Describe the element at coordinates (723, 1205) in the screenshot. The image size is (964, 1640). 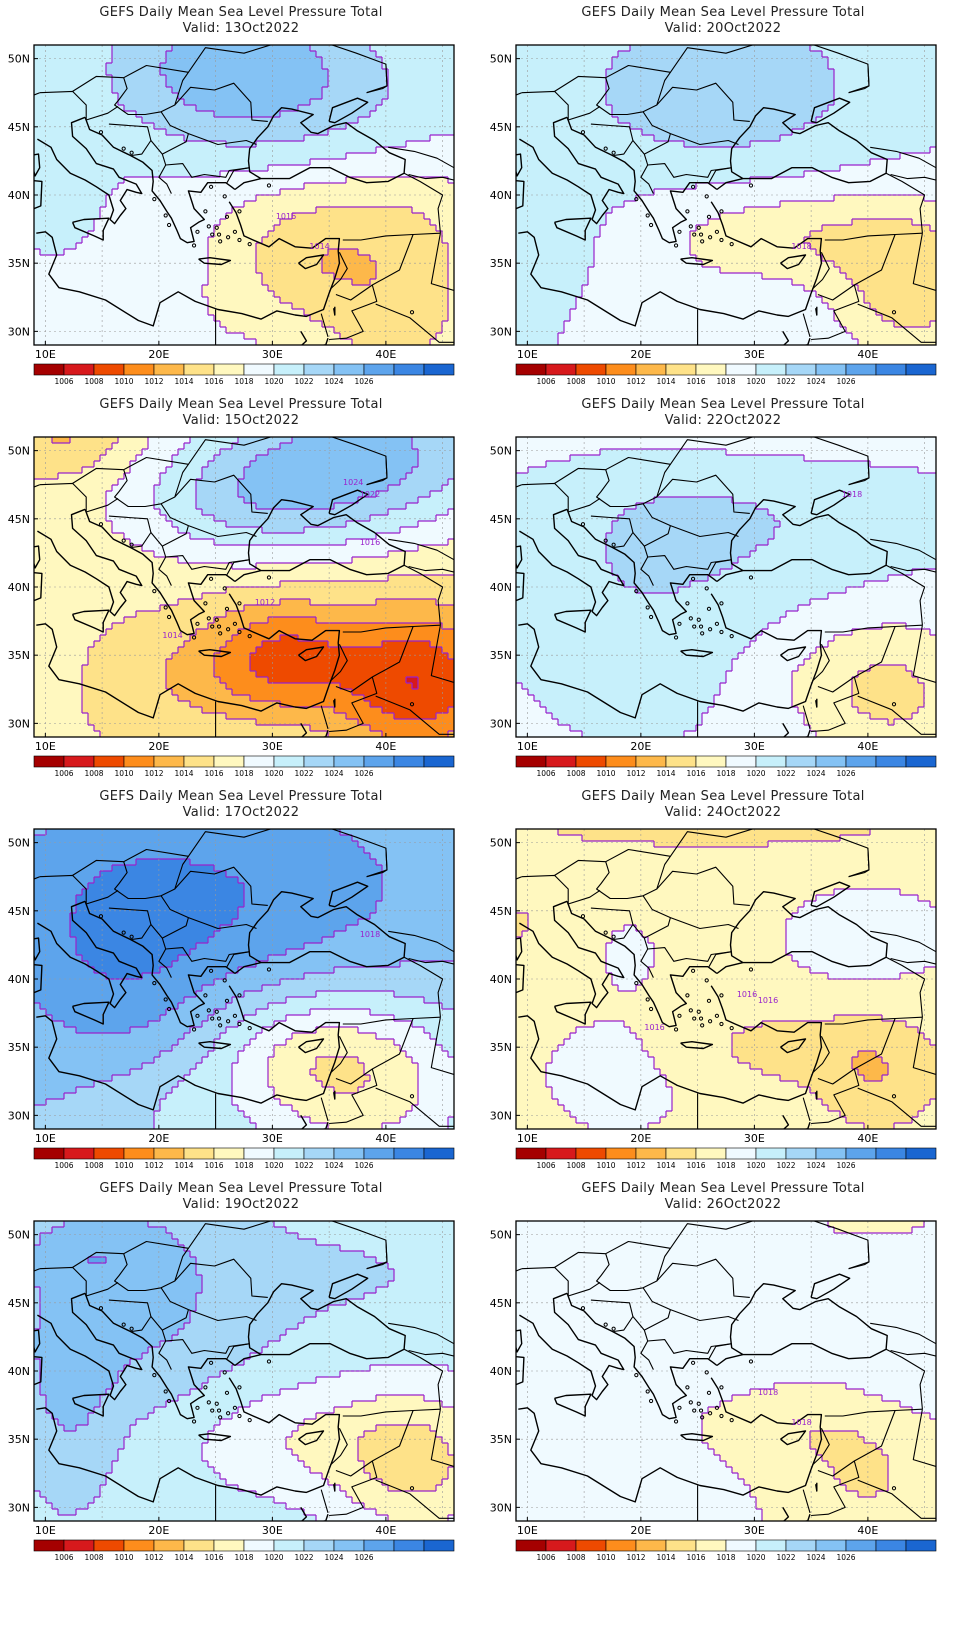
I see `panel-valid-date: Valid: 26Oct2022` at that location.